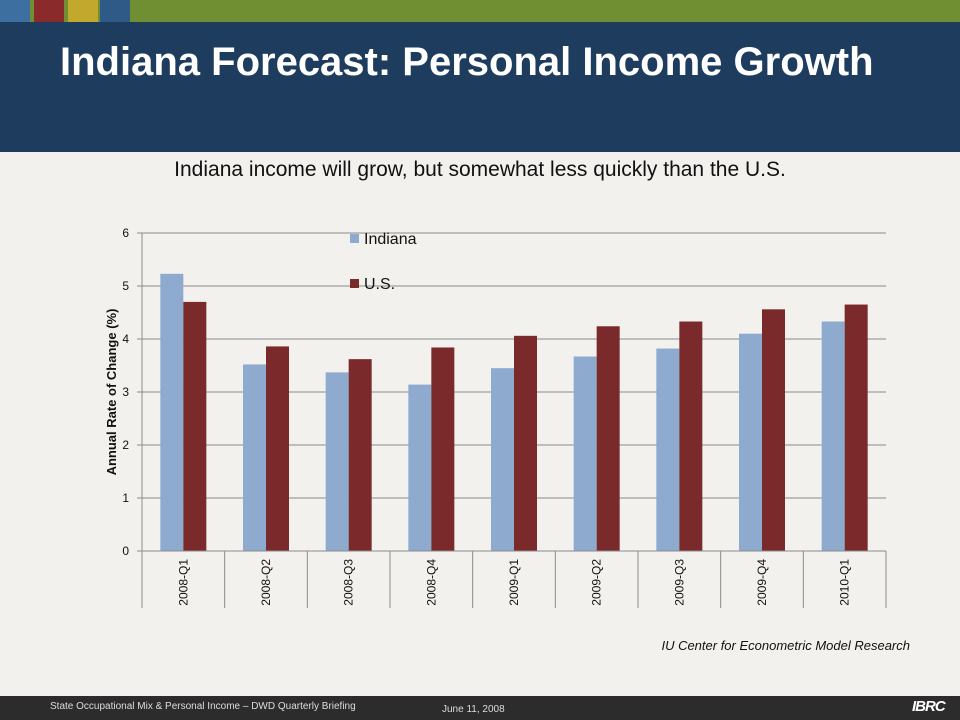  Describe the element at coordinates (390, 239) in the screenshot. I see `legend-label: Indiana` at that location.